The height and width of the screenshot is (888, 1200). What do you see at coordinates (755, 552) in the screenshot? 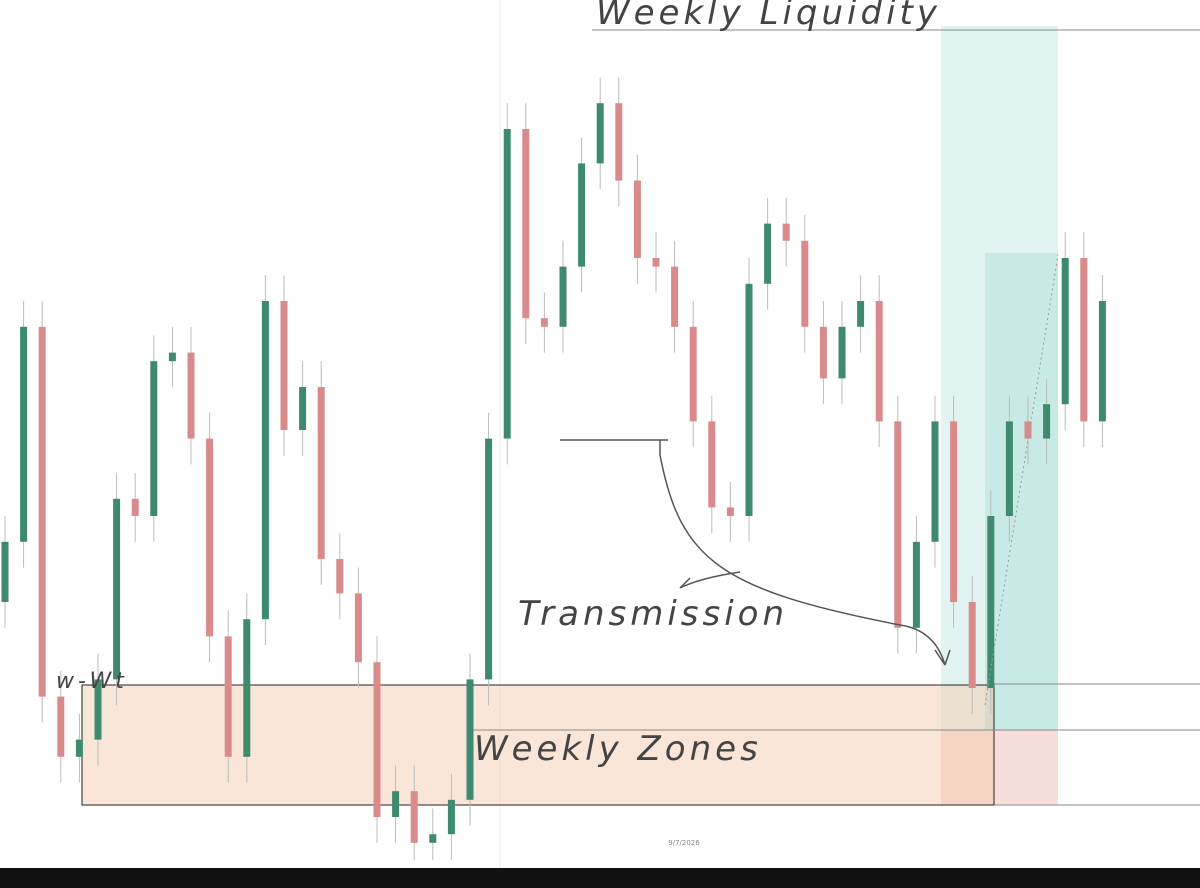
I see `handwritten-arrow` at bounding box center [755, 552].